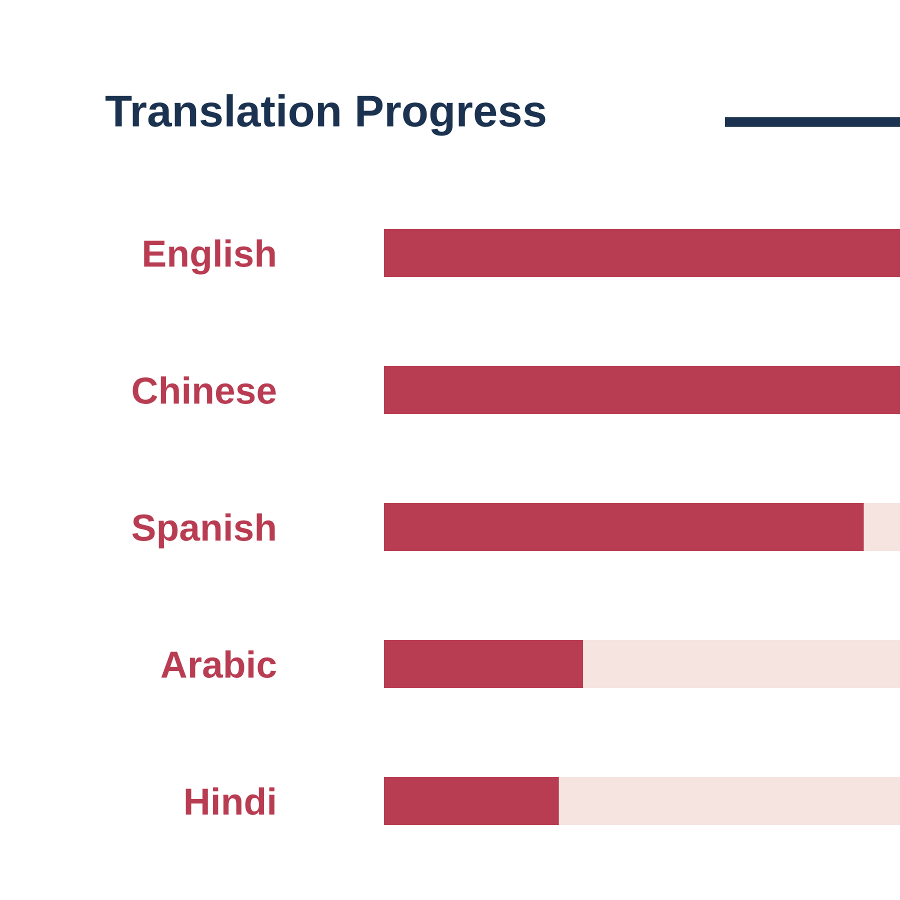  What do you see at coordinates (218, 664) in the screenshot?
I see `y-tick-label: Arabic` at bounding box center [218, 664].